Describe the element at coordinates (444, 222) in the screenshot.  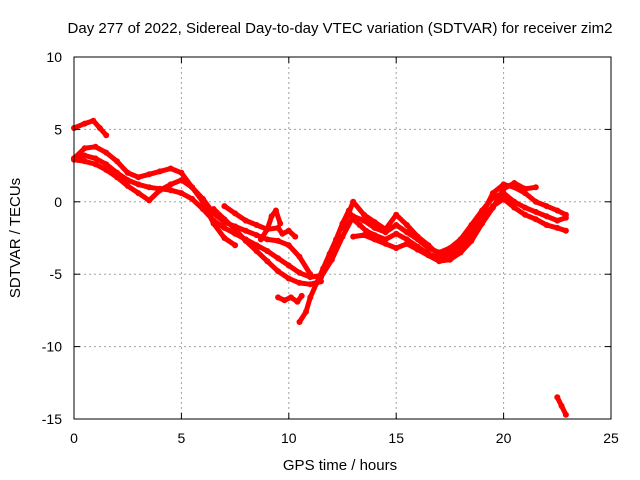
I see `series-arc-k` at that location.